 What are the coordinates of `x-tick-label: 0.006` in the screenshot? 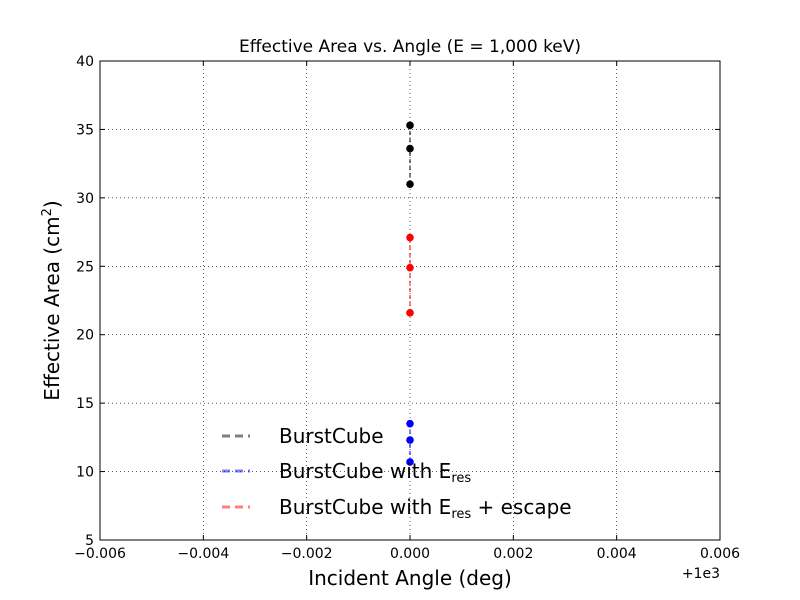 It's located at (720, 554).